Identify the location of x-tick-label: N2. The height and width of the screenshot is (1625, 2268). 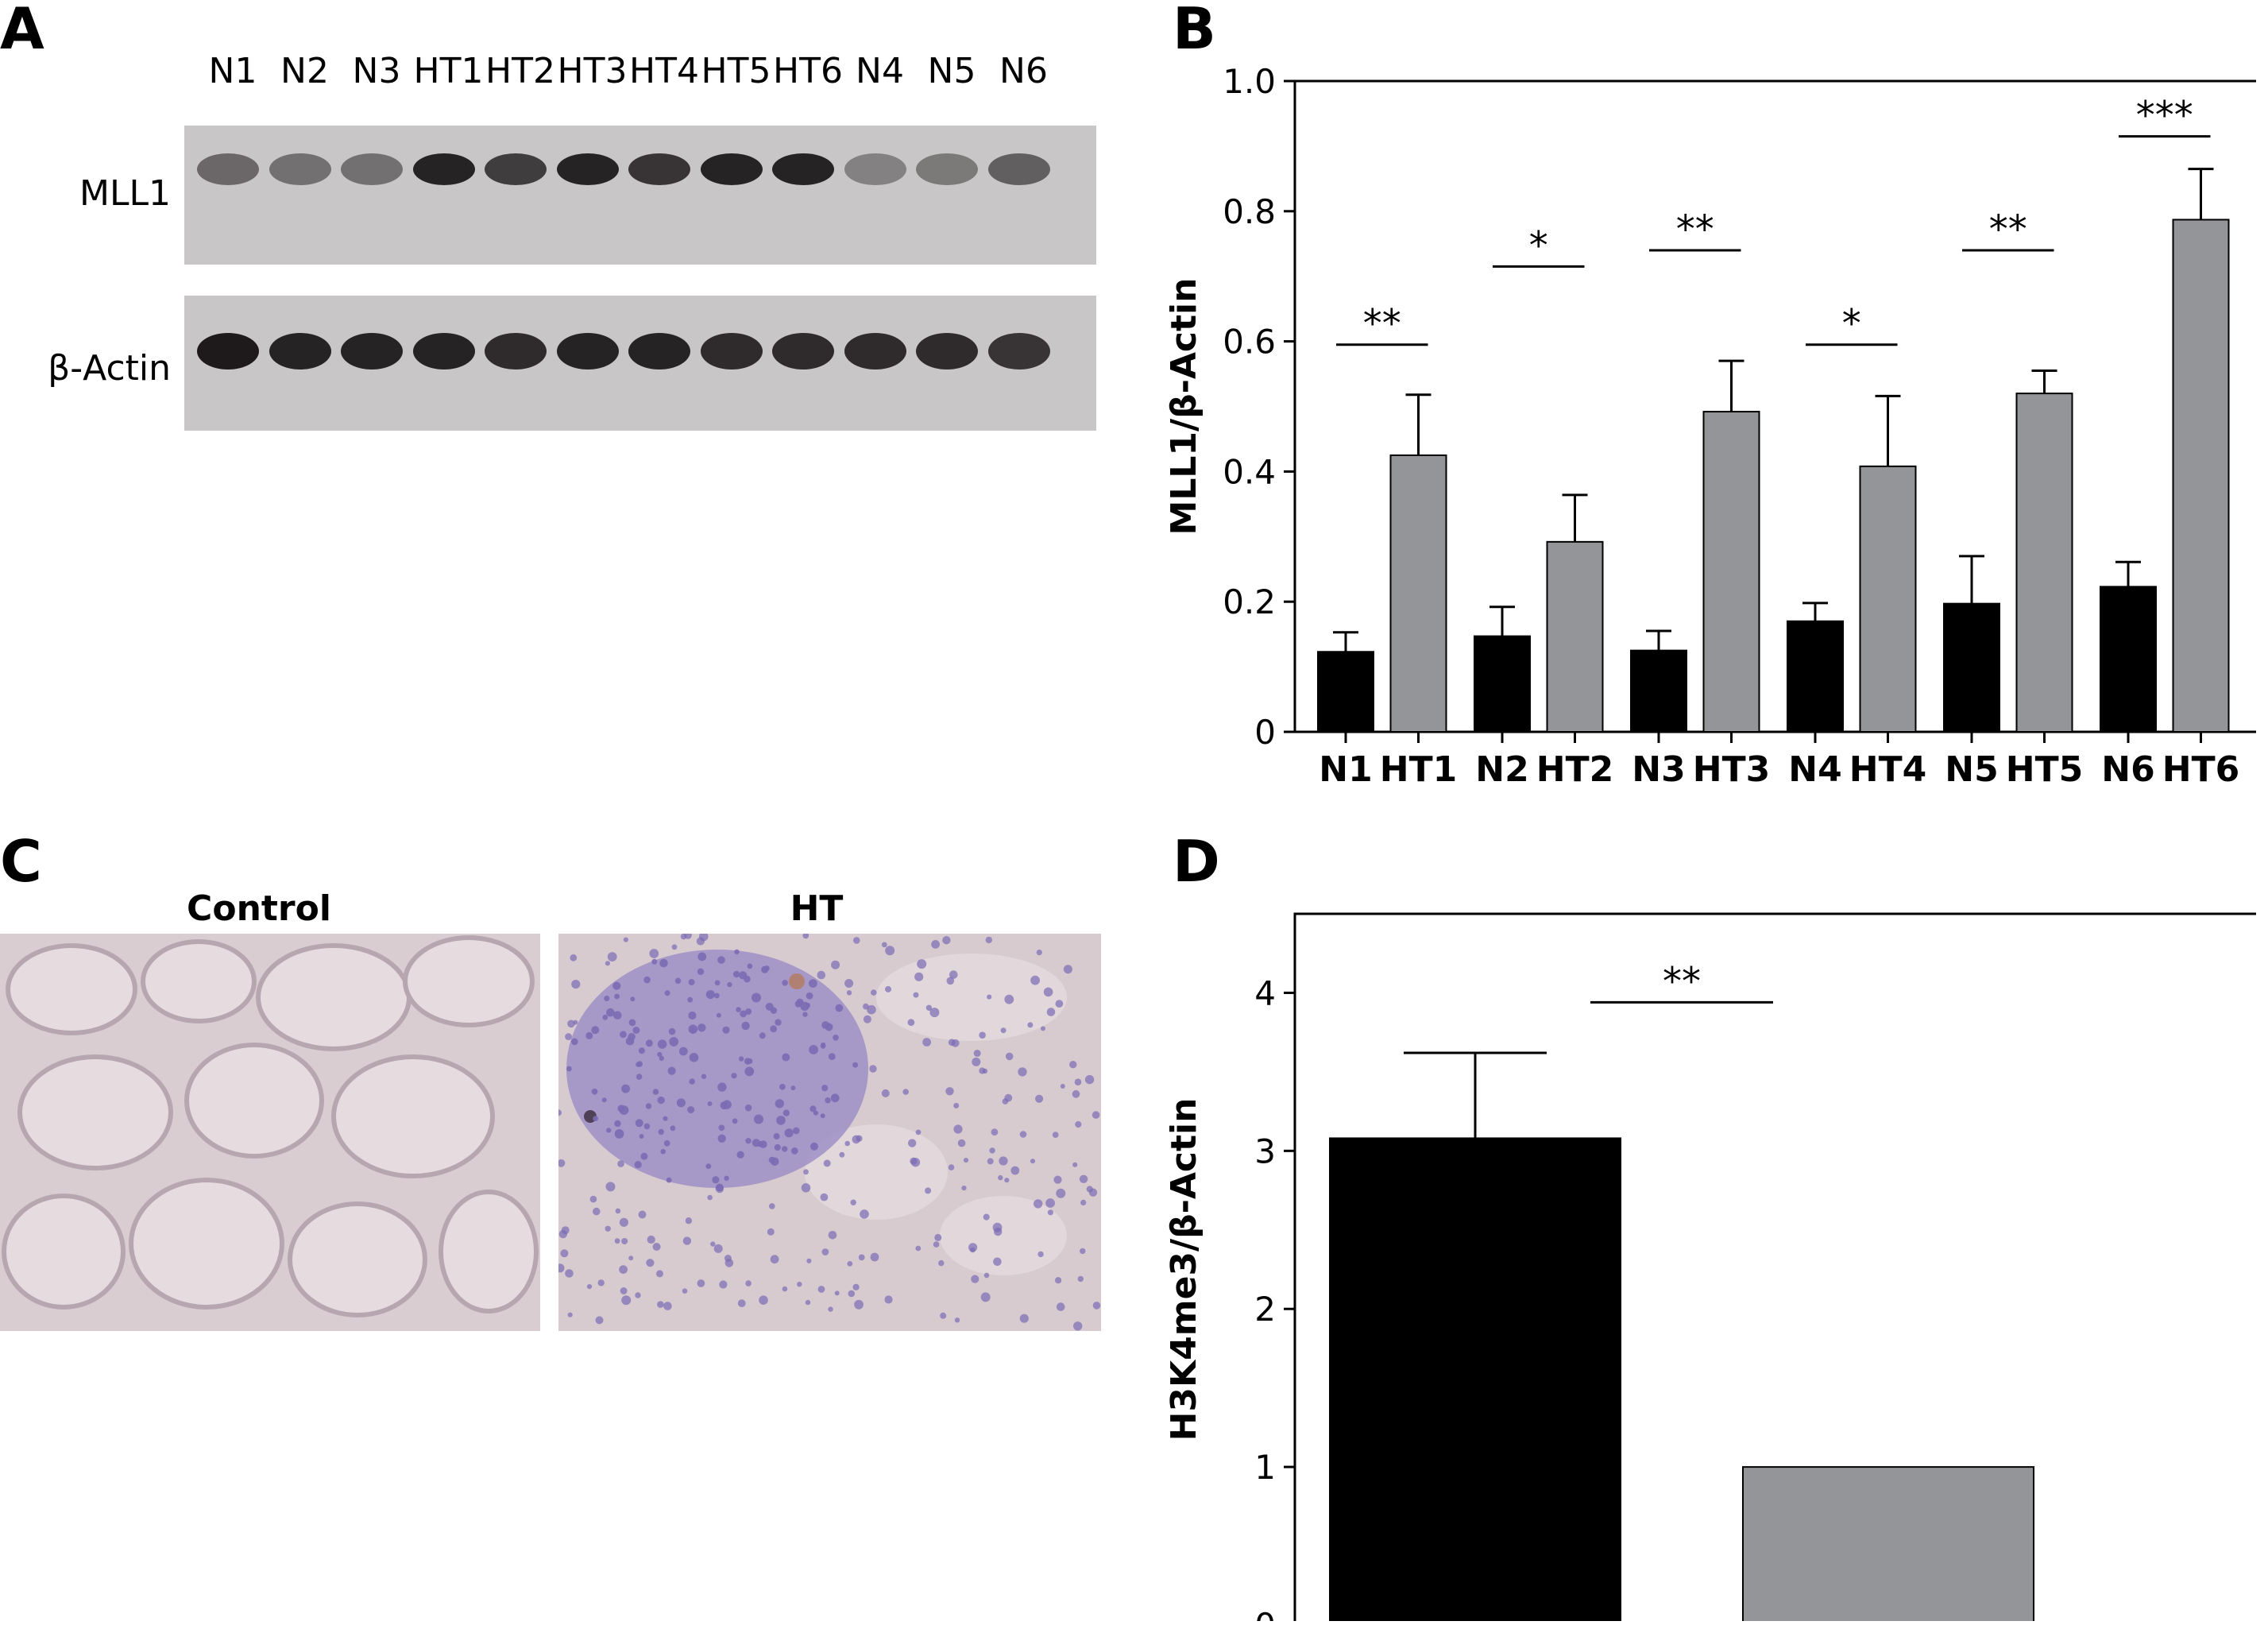
(1501, 770).